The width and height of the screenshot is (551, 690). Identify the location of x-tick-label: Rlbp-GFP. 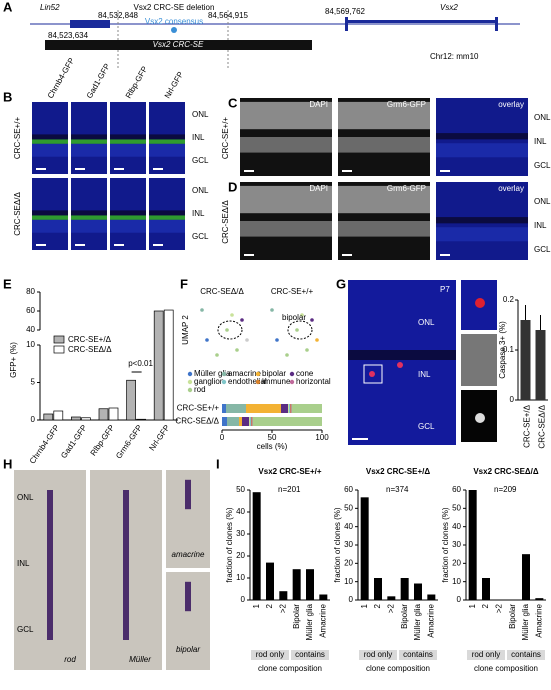
(103, 440).